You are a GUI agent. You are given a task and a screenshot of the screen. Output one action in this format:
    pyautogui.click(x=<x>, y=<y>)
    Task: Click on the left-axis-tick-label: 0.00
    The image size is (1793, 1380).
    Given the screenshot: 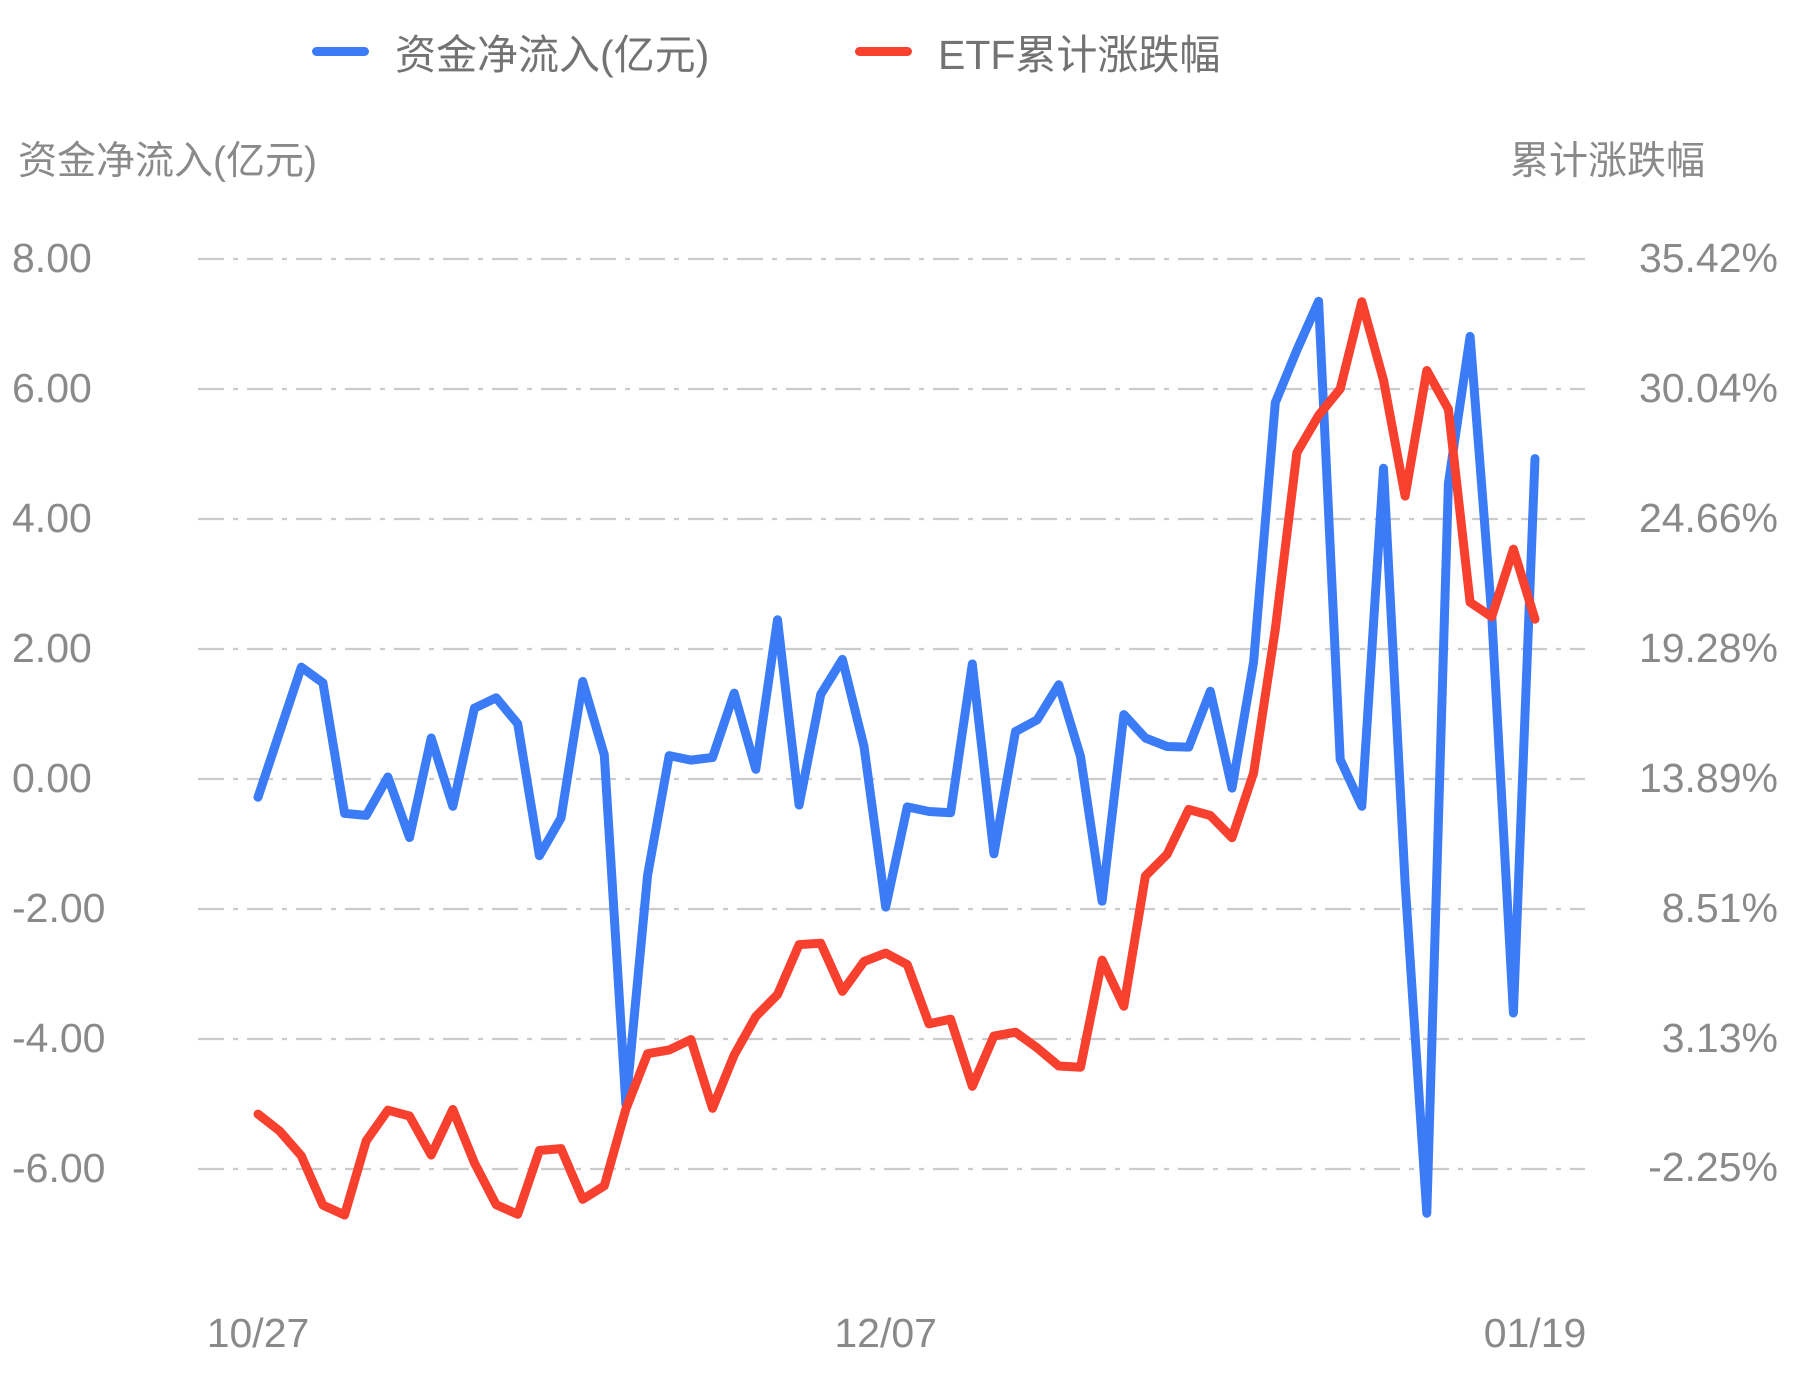 What is the action you would take?
    pyautogui.click(x=52, y=778)
    